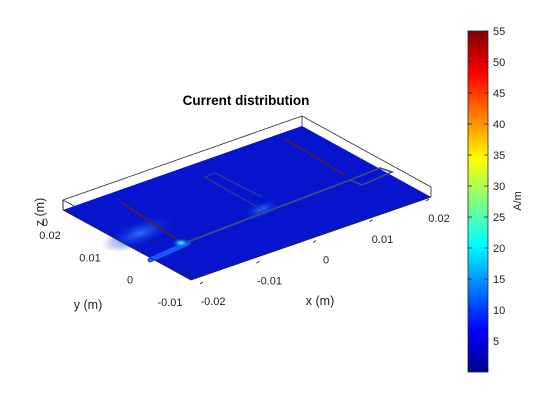 The image size is (560, 420). I want to click on colorbar-label: A/m, so click(518, 201).